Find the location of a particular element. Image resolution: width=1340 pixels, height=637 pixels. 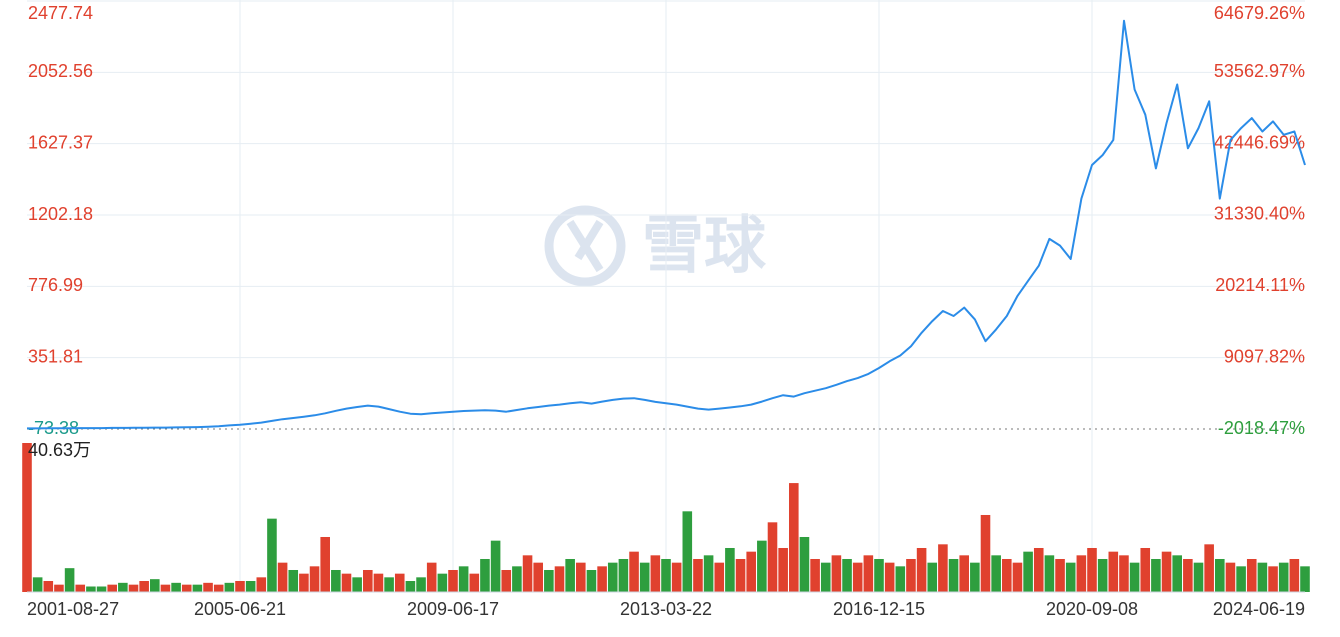

x-tick-label: 2024-06-19 is located at coordinates (1259, 609).